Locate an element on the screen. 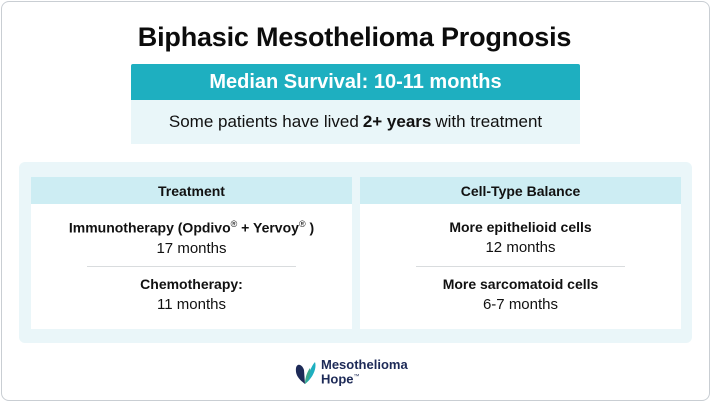  immunotherapy-label-suffix: ) is located at coordinates (310, 227).